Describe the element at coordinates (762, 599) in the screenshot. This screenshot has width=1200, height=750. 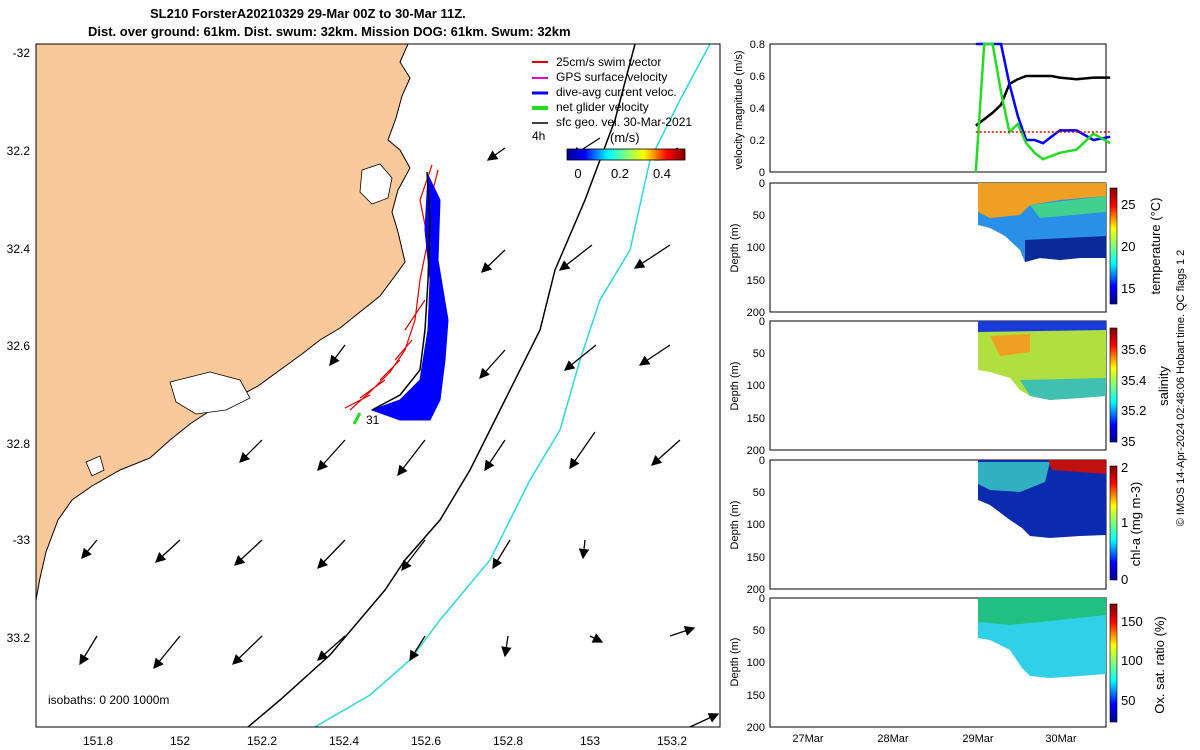
I see `ox-ytick-0: 0` at that location.